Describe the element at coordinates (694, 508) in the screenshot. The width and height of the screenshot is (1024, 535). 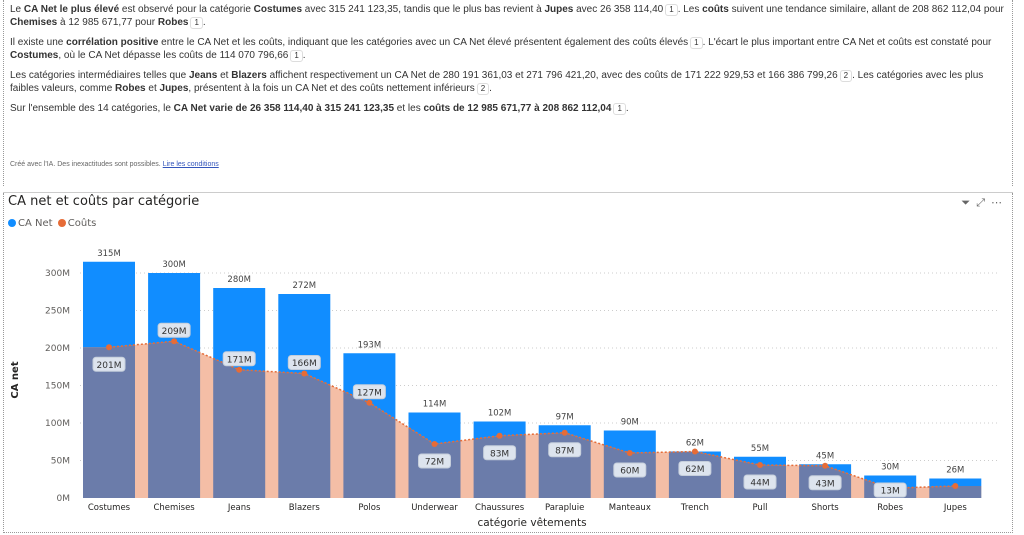
I see `x-tick-label: Trench` at that location.